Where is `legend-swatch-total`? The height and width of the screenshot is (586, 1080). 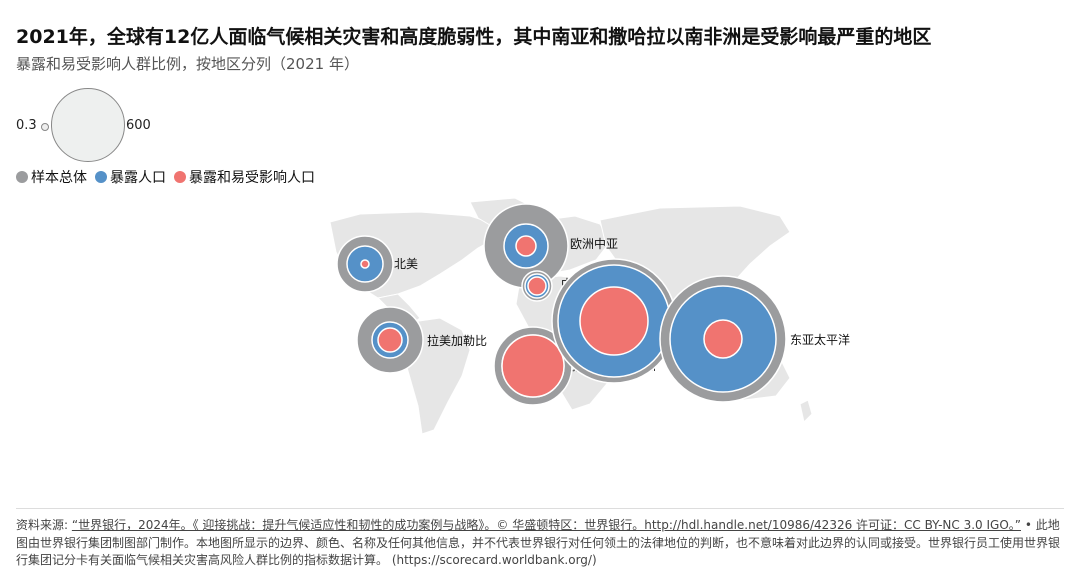 legend-swatch-total is located at coordinates (22, 177).